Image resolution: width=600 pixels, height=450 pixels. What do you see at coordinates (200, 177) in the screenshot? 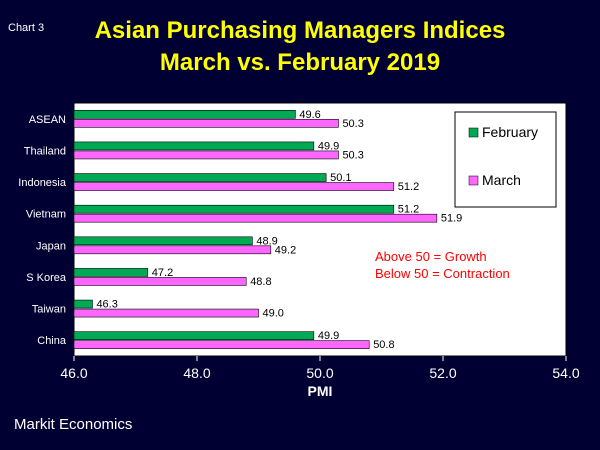
I see `bar-february-indonesia` at bounding box center [200, 177].